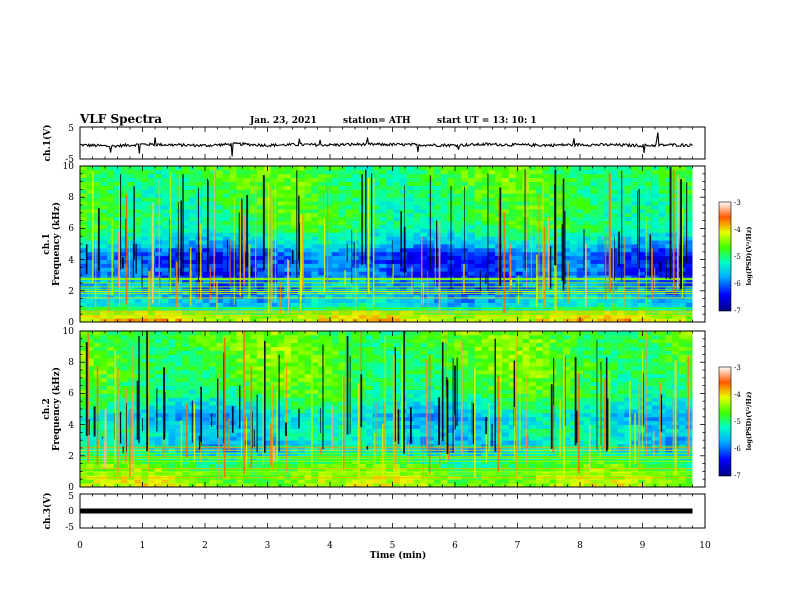 This screenshot has width=792, height=612. Describe the element at coordinates (56, 244) in the screenshot. I see `ch1-frequency-ylabel: Frequency (kHz)` at that location.